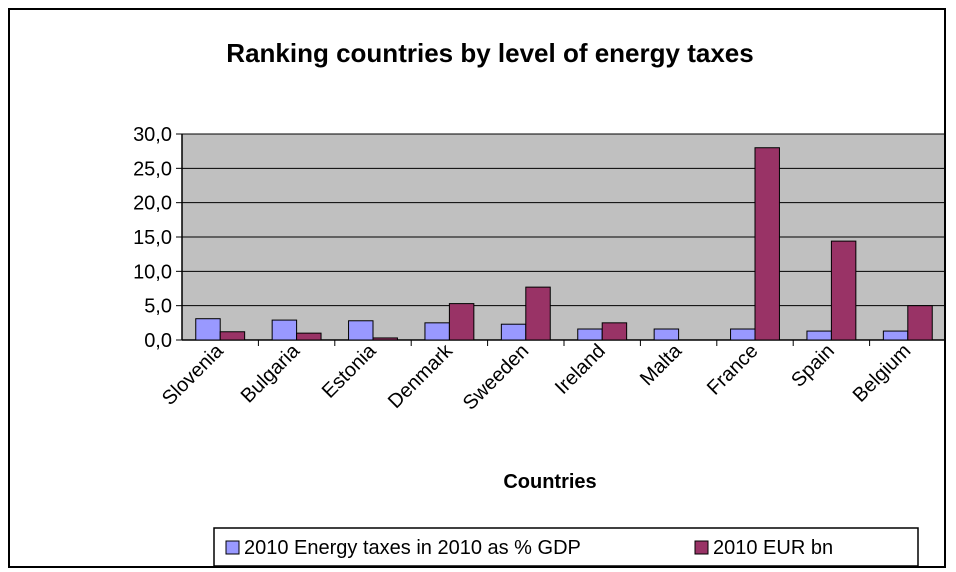  Describe the element at coordinates (661, 364) in the screenshot. I see `x-tick-label-malta: Malta` at that location.